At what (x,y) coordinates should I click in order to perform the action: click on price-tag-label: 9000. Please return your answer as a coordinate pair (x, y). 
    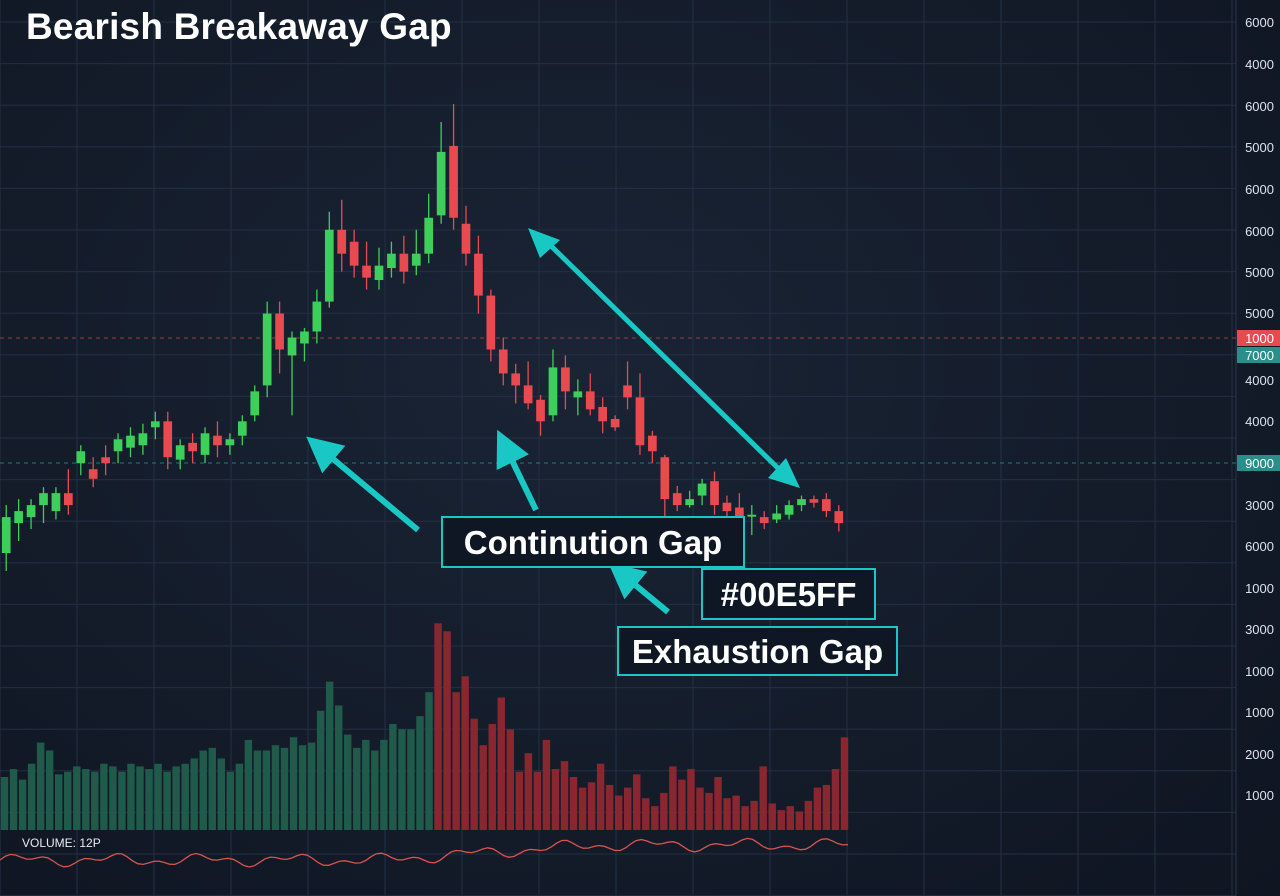
    Looking at the image, I should click on (1259, 463).